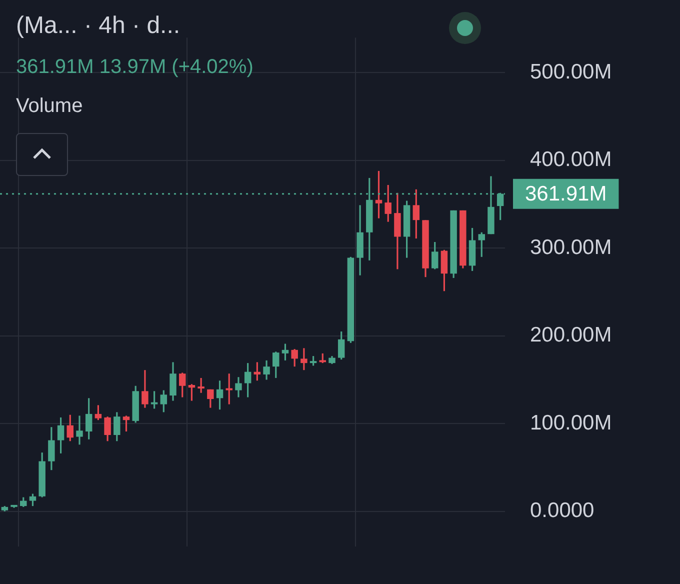  I want to click on y-tick-label: 200.00M, so click(571, 335).